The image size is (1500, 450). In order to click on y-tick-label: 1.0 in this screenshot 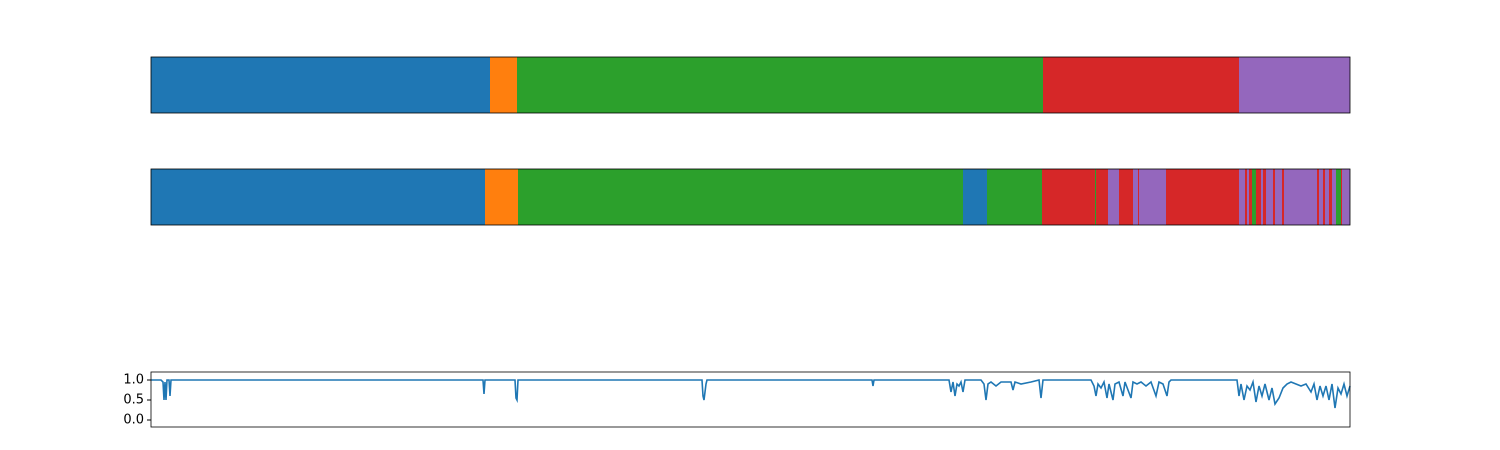, I will do `click(133, 380)`.